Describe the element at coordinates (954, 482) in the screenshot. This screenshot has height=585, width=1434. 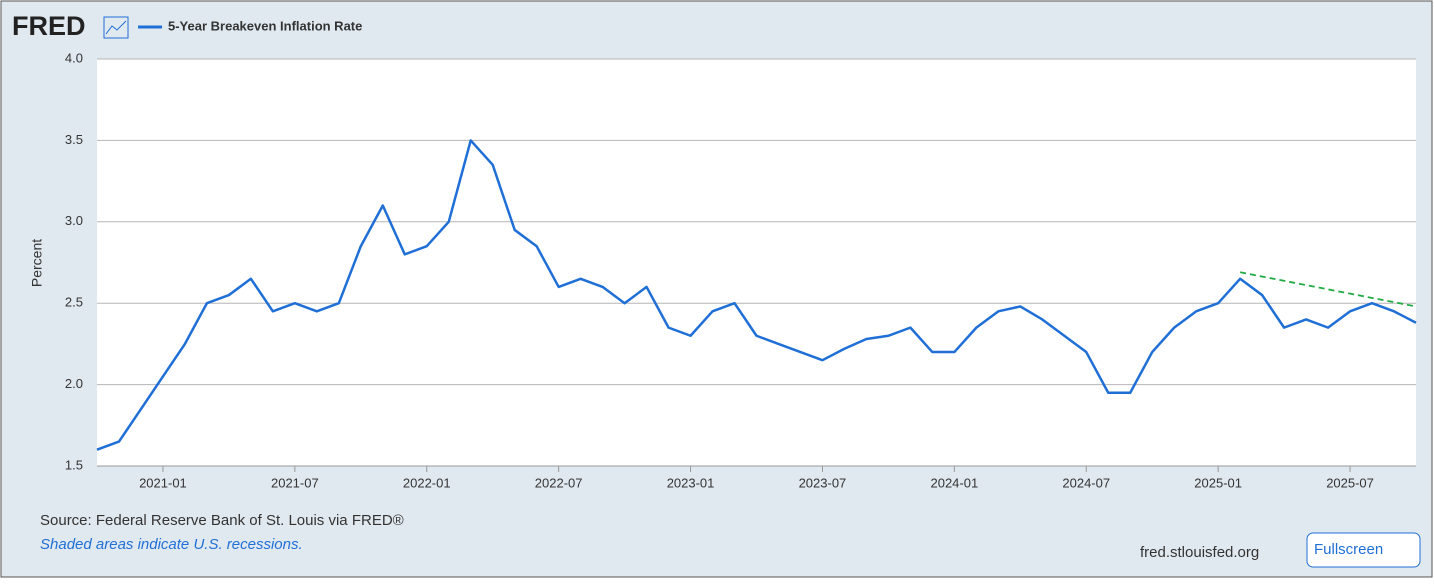
I see `x-tick-label: 2024-01` at that location.